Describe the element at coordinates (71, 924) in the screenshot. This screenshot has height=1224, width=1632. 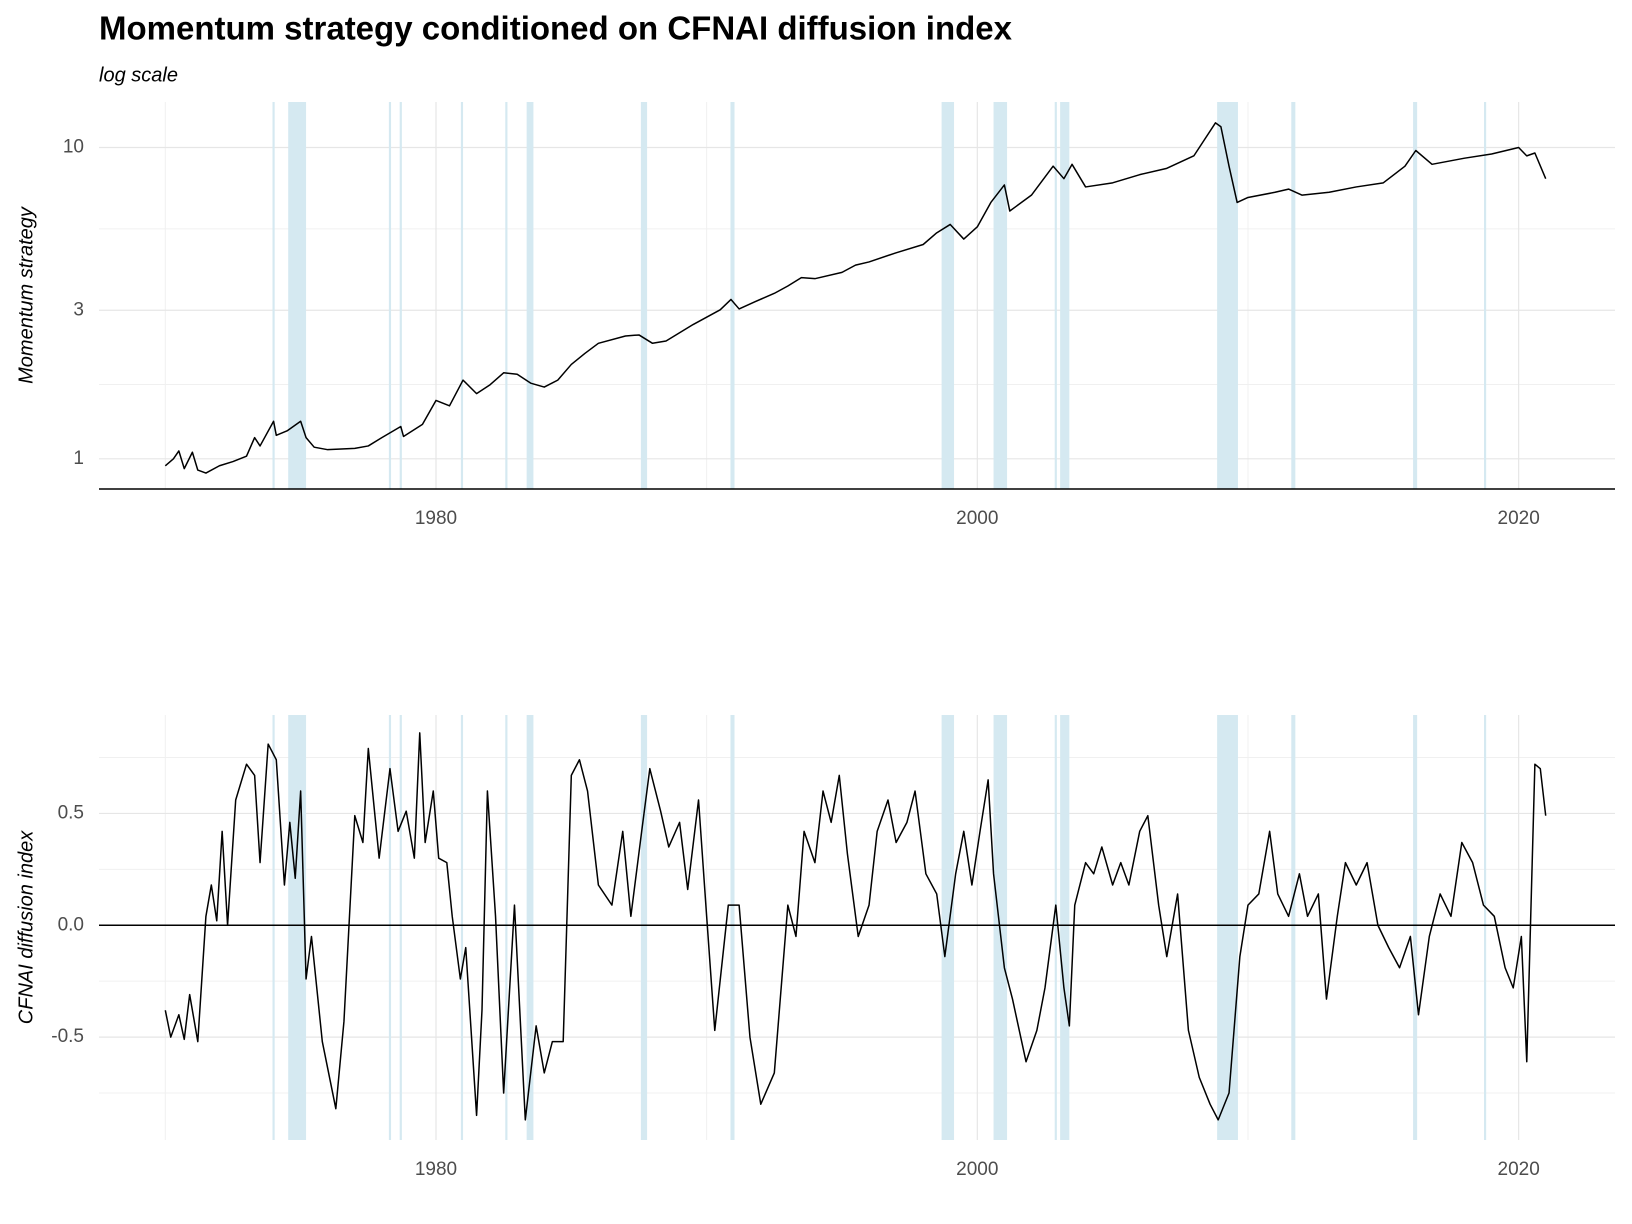
I see `y-tick-label: 0.0` at that location.